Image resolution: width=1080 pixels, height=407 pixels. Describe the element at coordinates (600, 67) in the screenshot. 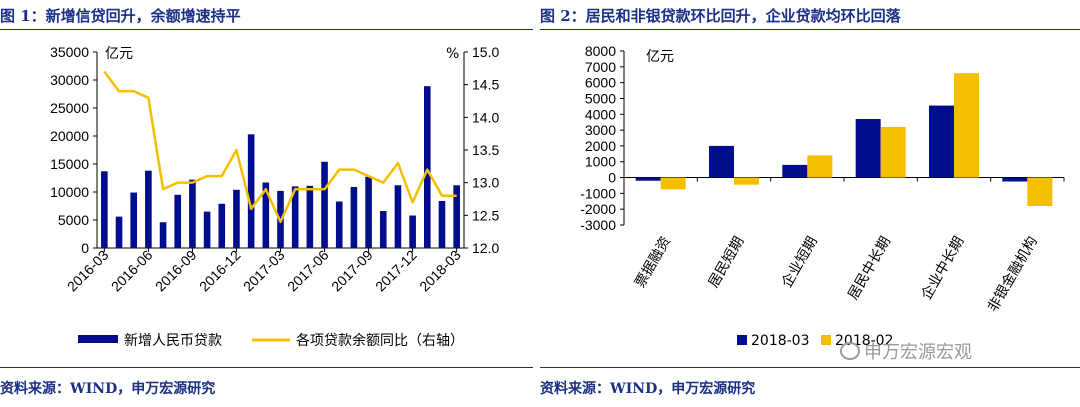

I see `y-tick-label: 7000` at that location.